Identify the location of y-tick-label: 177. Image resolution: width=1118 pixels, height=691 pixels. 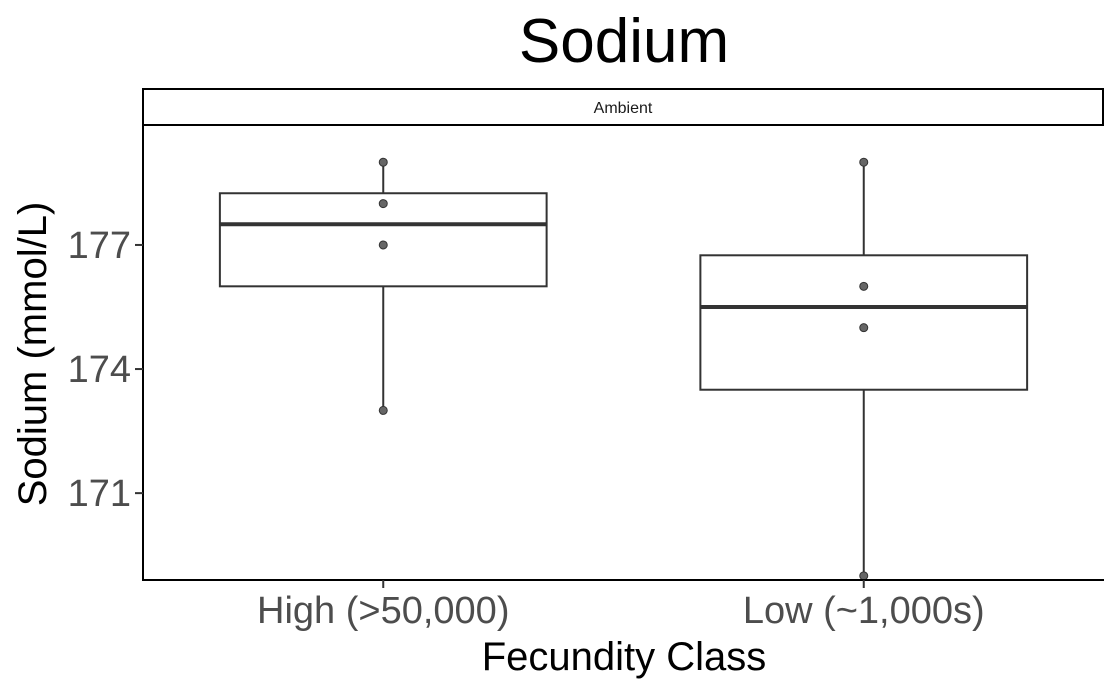
(99, 246).